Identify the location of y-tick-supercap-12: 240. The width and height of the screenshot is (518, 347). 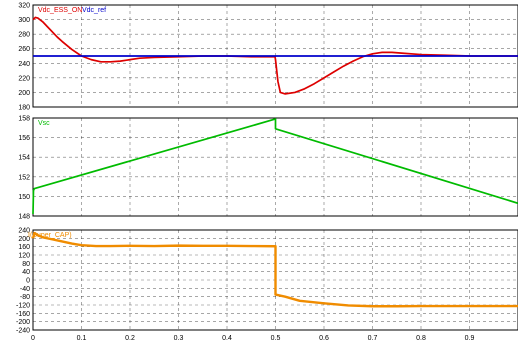
(24, 231).